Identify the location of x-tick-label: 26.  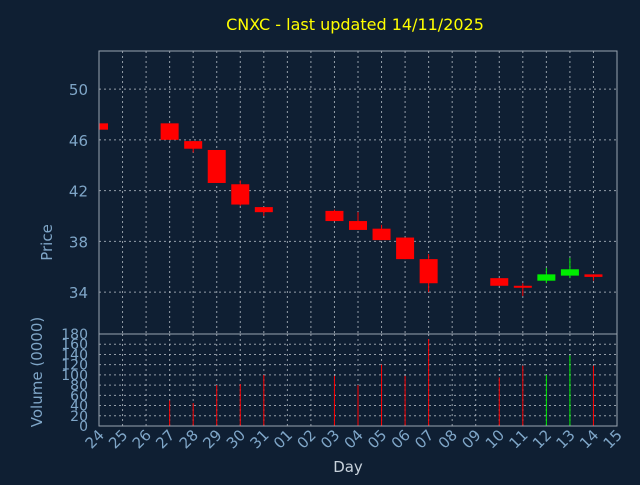
(142, 439).